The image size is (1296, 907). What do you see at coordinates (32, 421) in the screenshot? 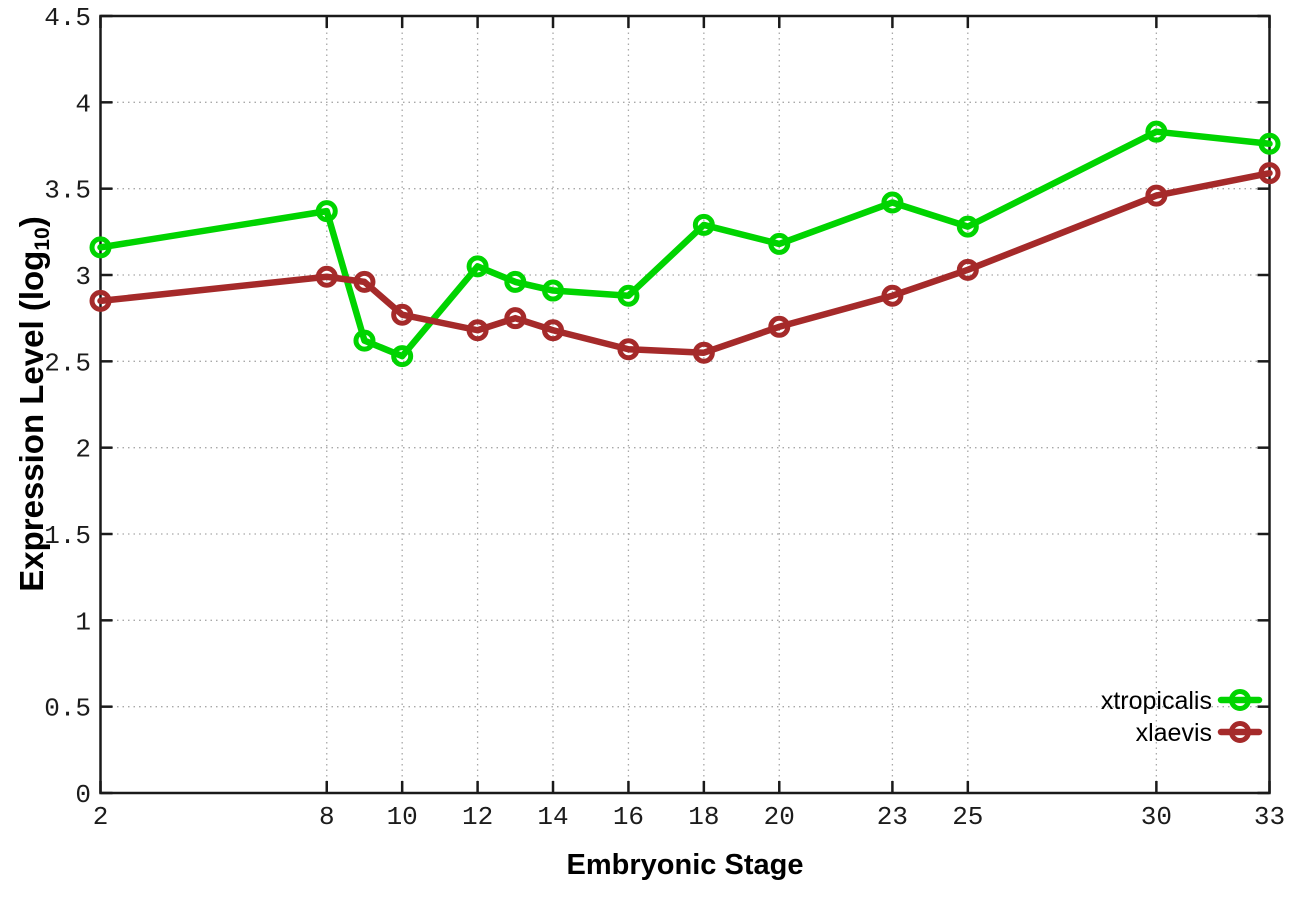
I see `y-axis-title-text: Expression Level (log` at bounding box center [32, 421].